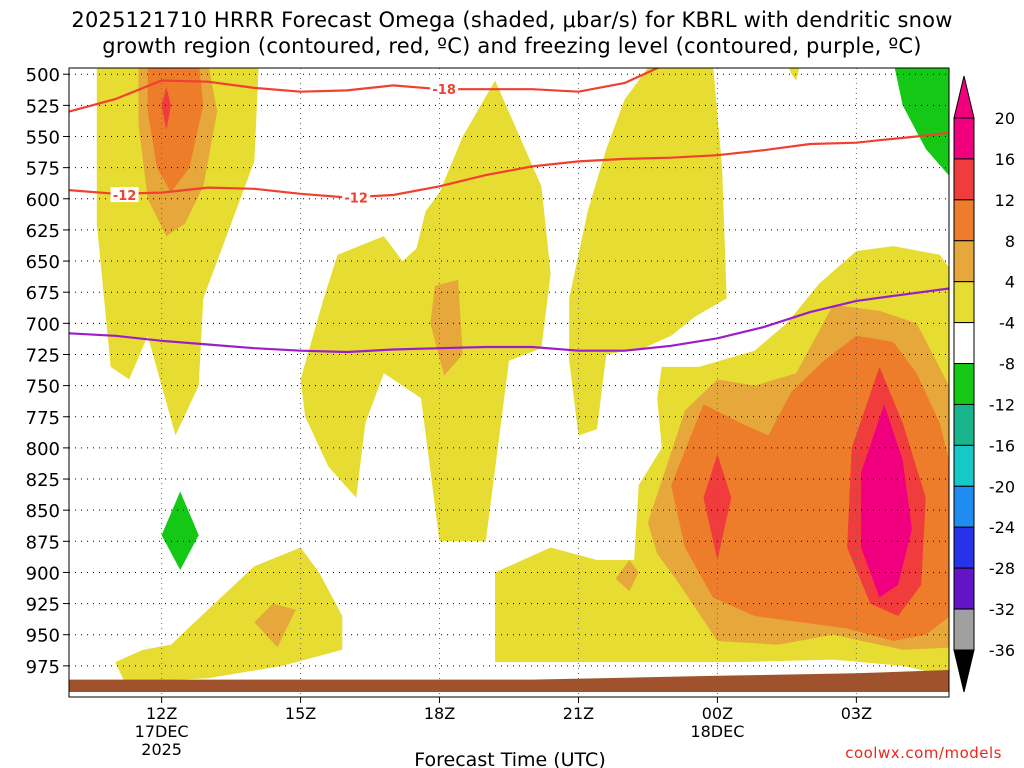 The width and height of the screenshot is (1024, 768). I want to click on x-tick-label-15Z: 15Z, so click(300, 713).